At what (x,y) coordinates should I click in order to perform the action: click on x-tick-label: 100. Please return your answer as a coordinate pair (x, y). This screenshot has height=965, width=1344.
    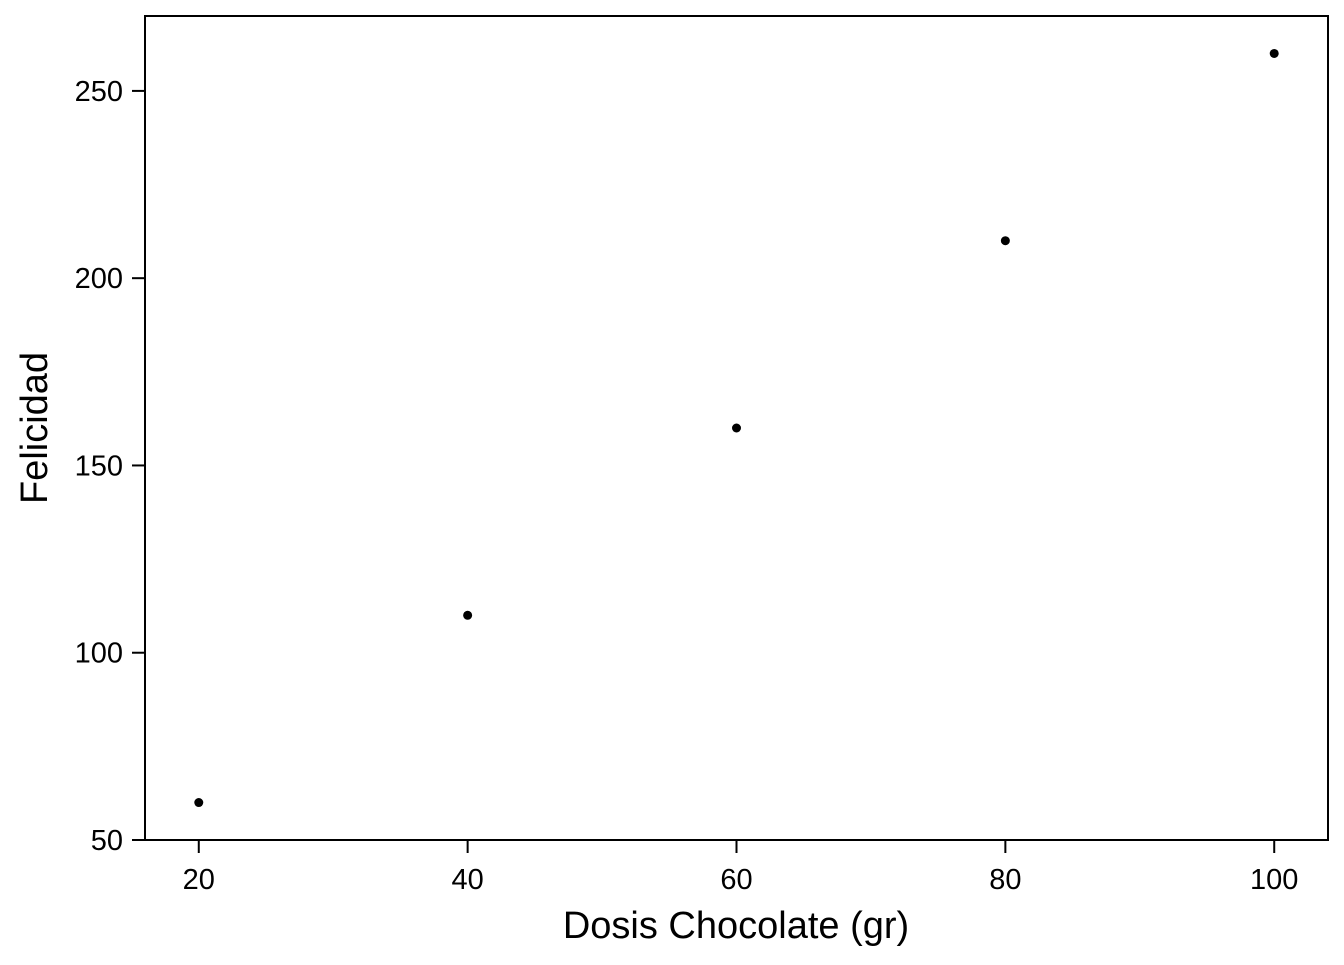
    Looking at the image, I should click on (1274, 880).